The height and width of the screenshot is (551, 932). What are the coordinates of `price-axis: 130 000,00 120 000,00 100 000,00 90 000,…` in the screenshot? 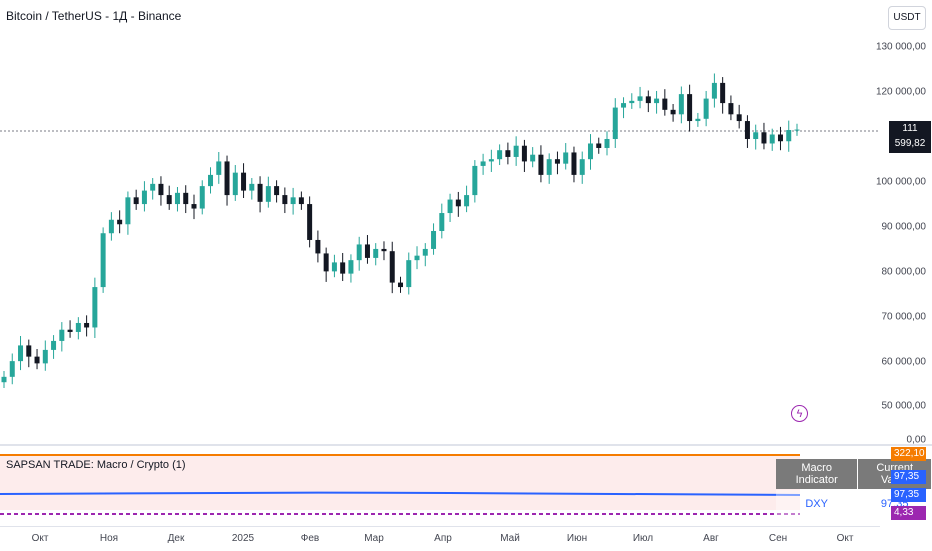 It's located at (904, 275).